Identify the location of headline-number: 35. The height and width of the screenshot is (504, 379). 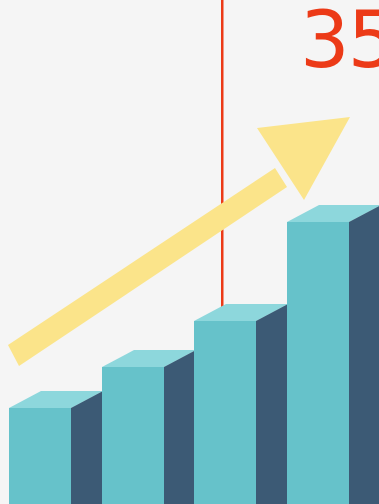
(339, 43).